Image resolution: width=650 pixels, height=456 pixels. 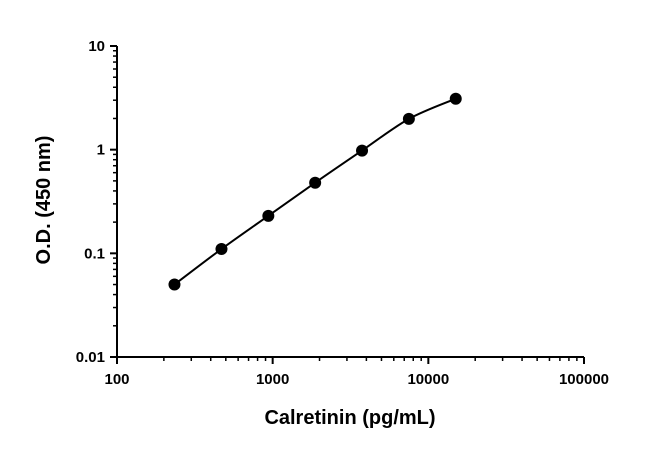 What do you see at coordinates (96, 46) in the screenshot?
I see `y-tick-label: 10` at bounding box center [96, 46].